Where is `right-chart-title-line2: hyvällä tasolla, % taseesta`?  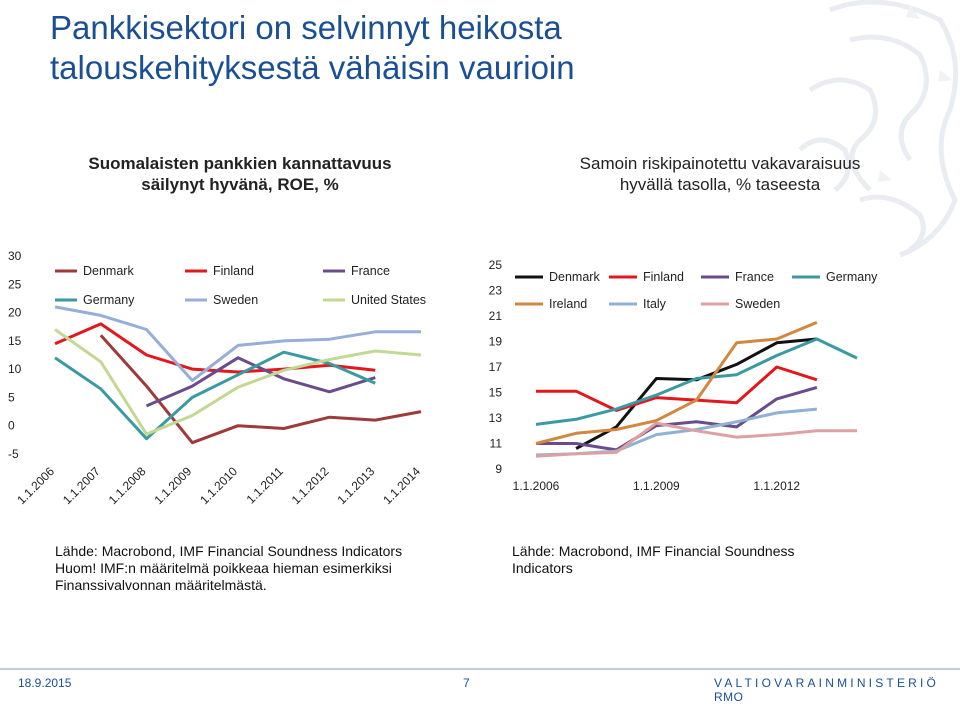
right-chart-title-line2: hyvällä tasolla, % taseesta is located at coordinates (720, 184).